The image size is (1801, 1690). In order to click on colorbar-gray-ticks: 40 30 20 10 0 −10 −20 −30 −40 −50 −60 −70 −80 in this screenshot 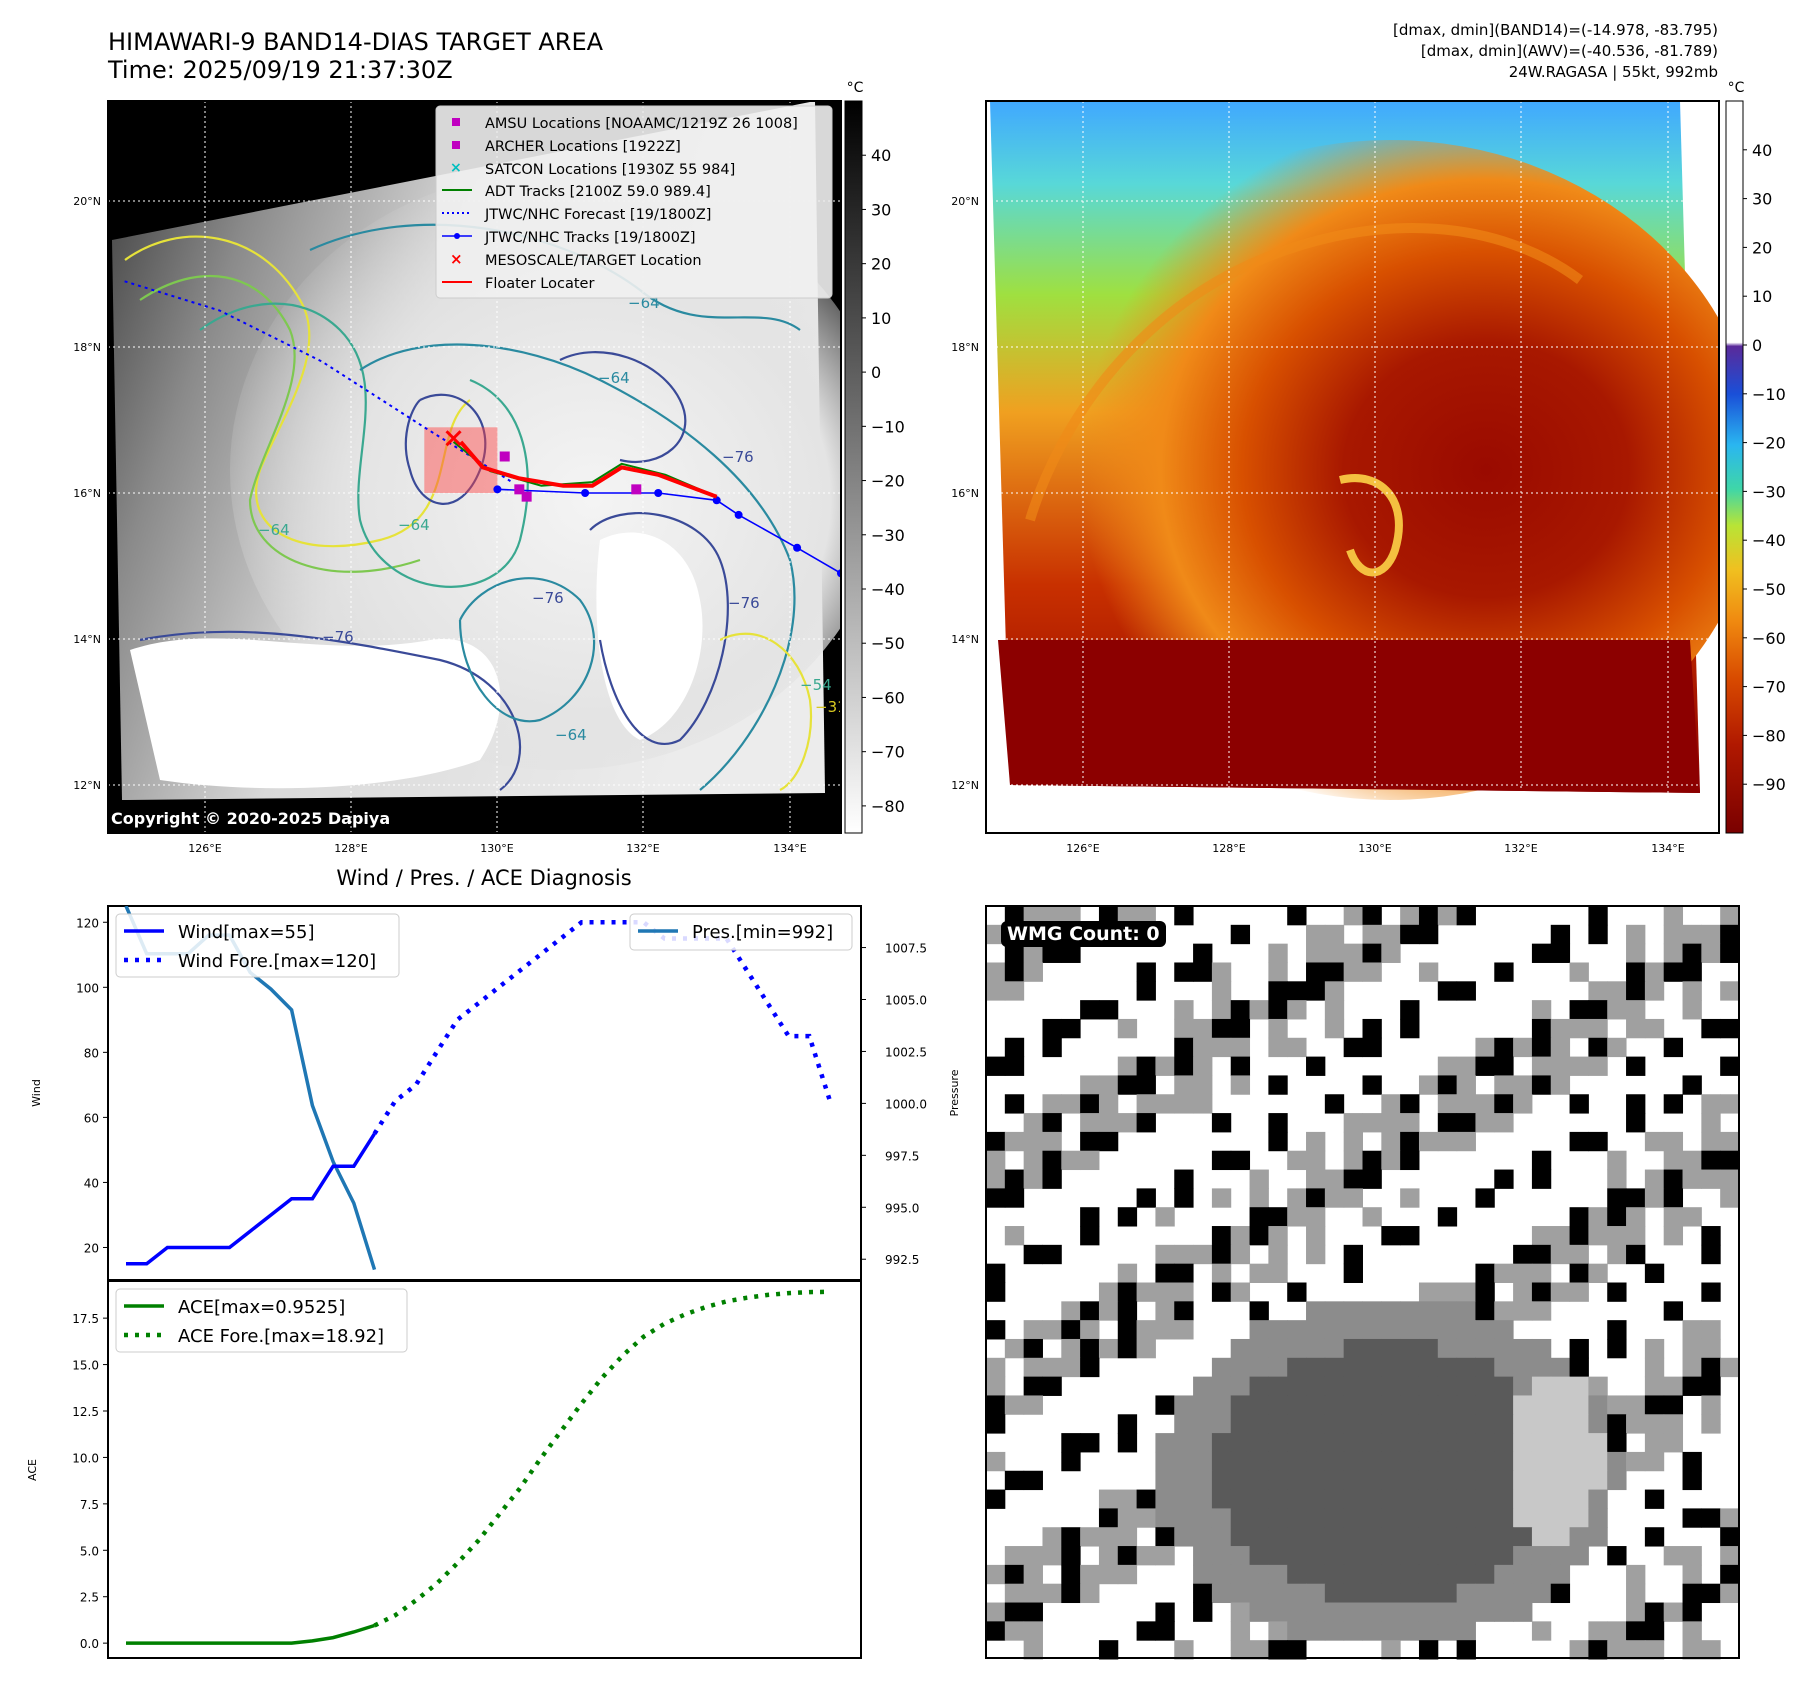, I will do `click(883, 481)`.